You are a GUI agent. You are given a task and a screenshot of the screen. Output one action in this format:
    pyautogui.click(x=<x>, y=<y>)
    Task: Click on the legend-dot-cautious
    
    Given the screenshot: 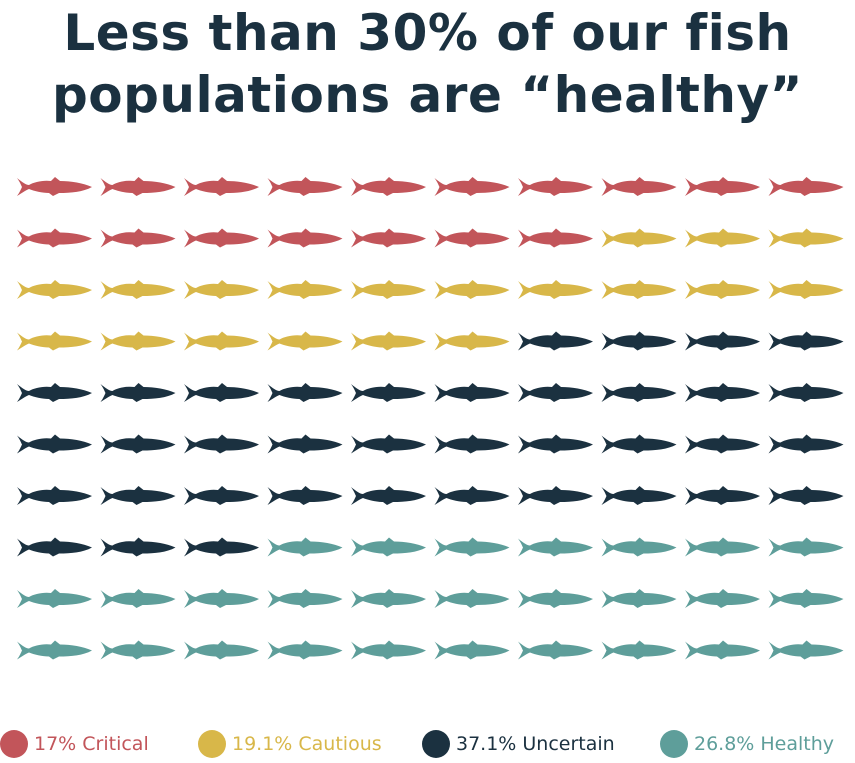 What is the action you would take?
    pyautogui.click(x=212, y=744)
    